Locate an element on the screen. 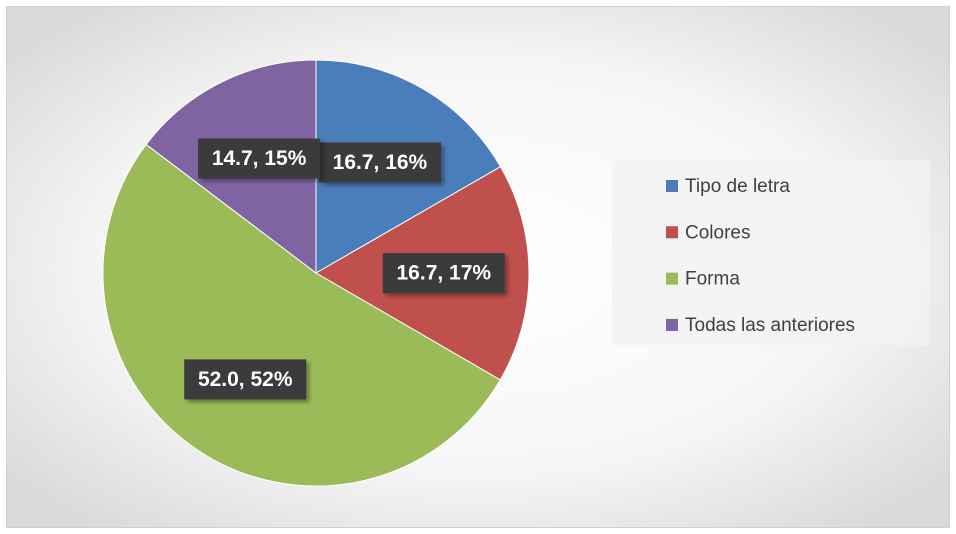 Image resolution: width=956 pixels, height=534 pixels. legend-label: Colores is located at coordinates (717, 232).